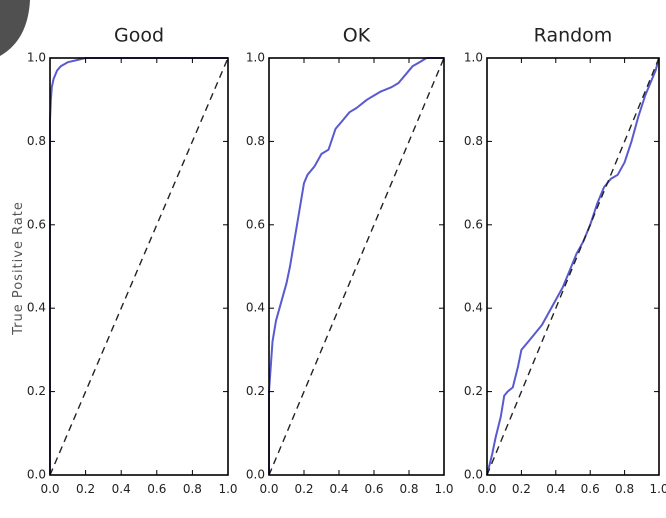 This screenshot has height=518, width=666. Describe the element at coordinates (15, 28) in the screenshot. I see `corner-logo-fragment` at that location.